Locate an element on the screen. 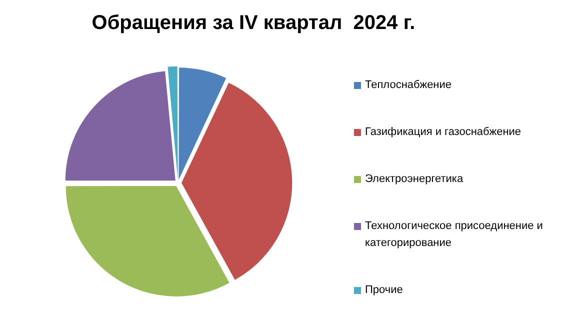  chart-title: Обращения за IV квартал 2024 г. is located at coordinates (253, 23).